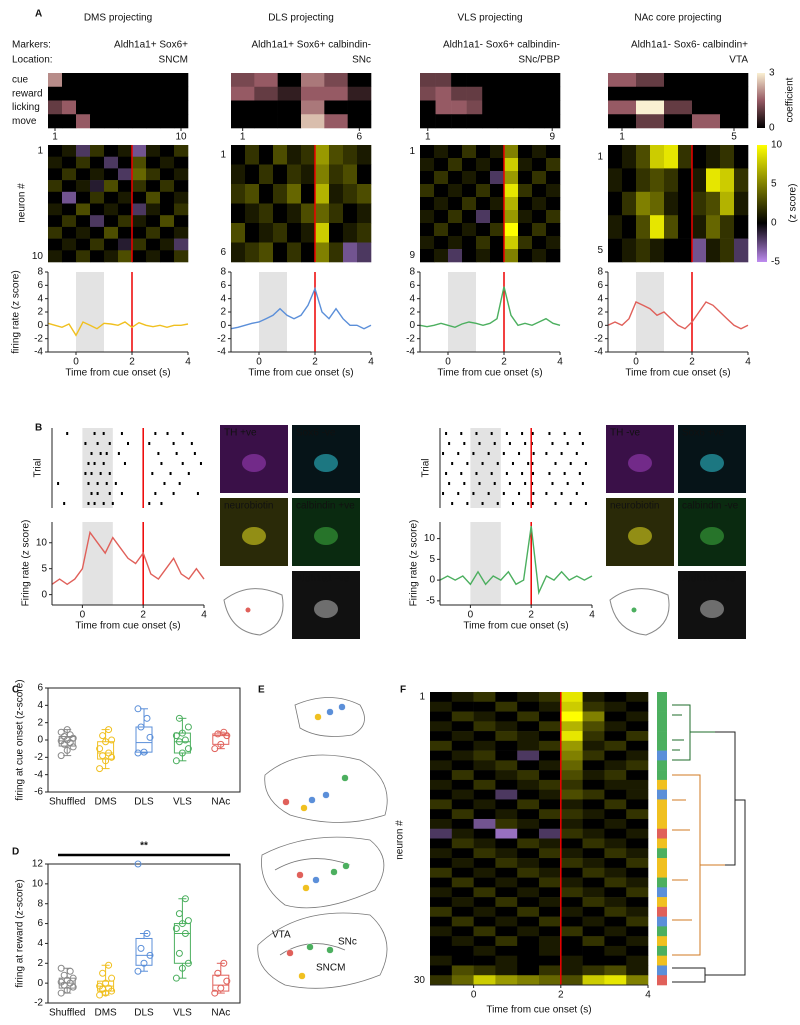 This screenshot has height=1025, width=800. I want to click on coef-row-label: licking, so click(26, 107).